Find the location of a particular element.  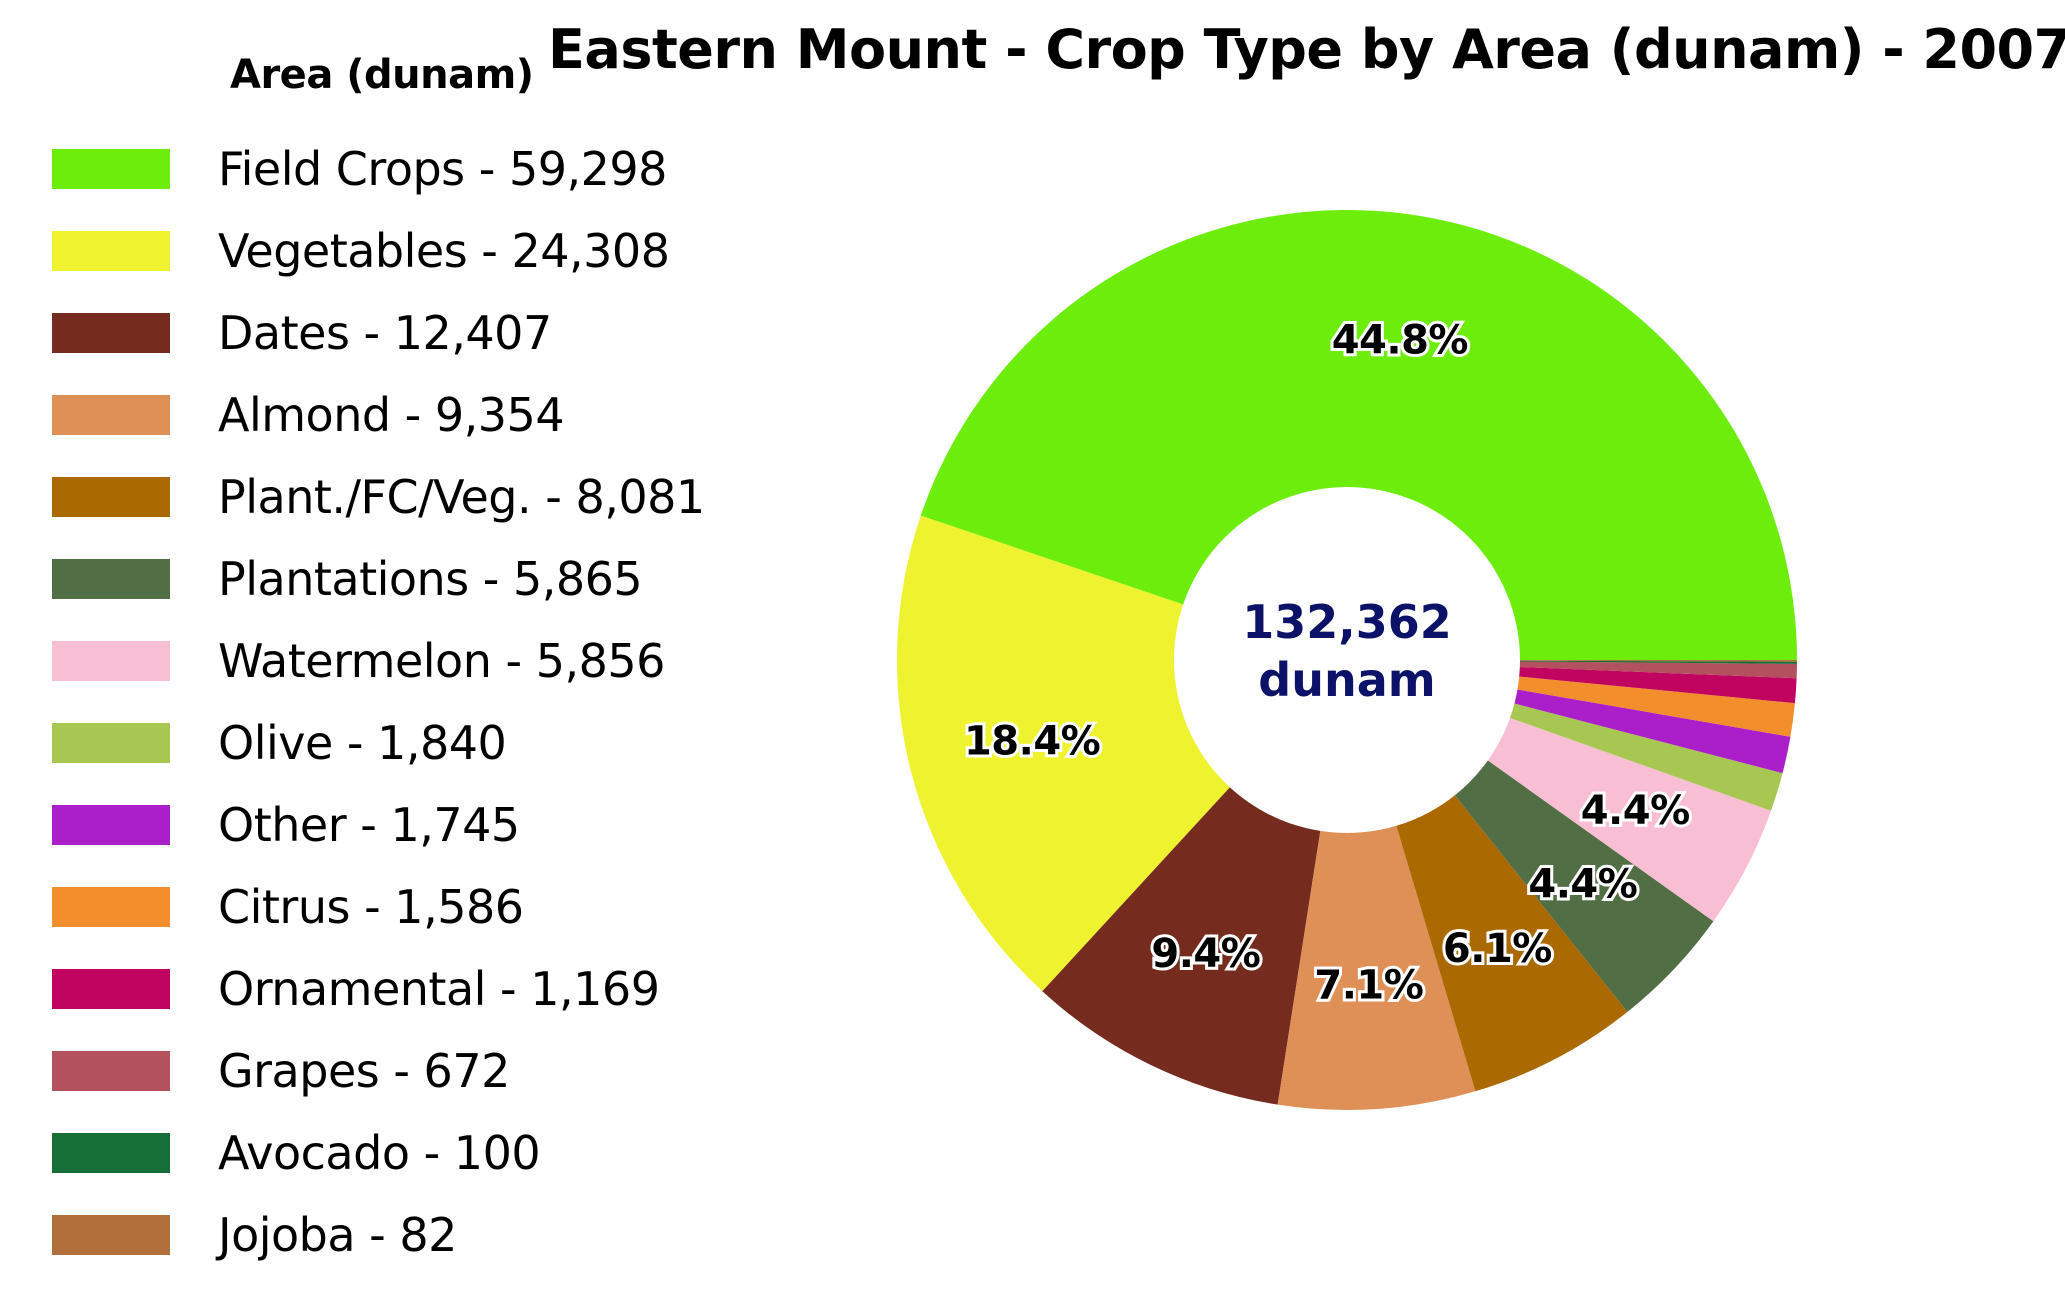

legend-label: Field Crops - 59,298 is located at coordinates (442, 169).